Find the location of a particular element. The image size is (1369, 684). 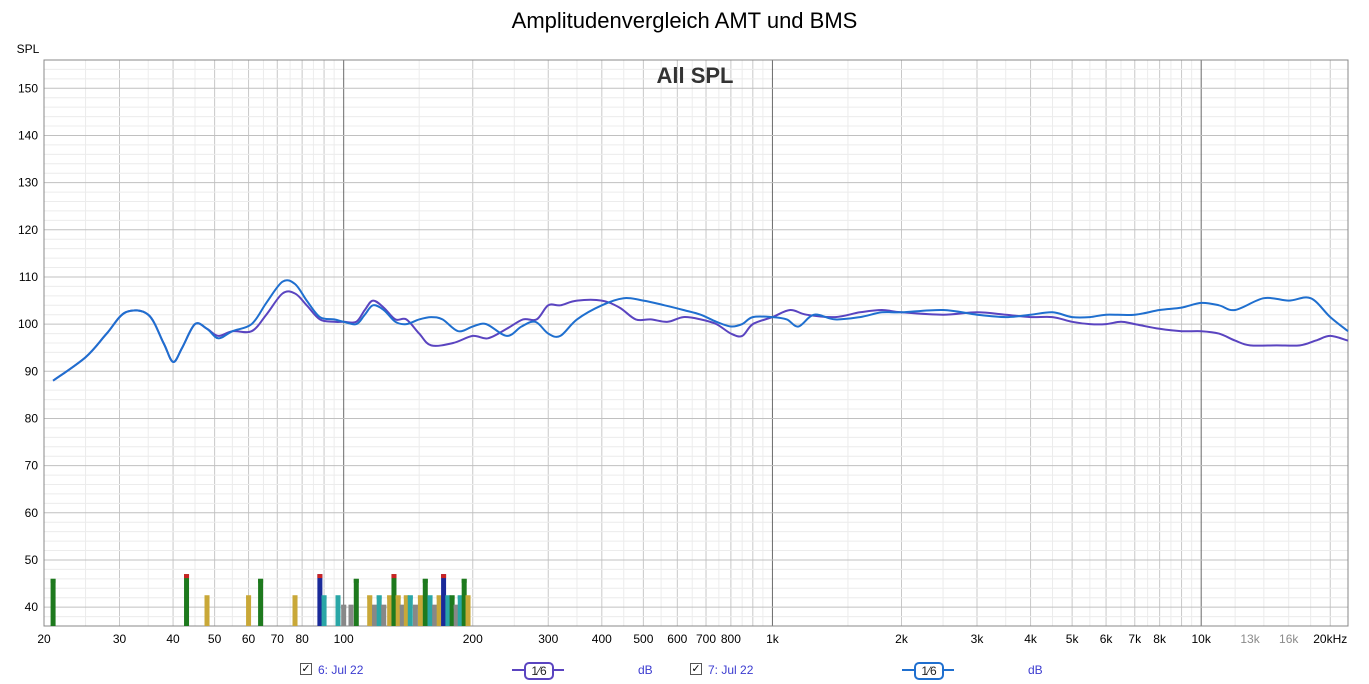

x-tick-label: 100 is located at coordinates (344, 639).